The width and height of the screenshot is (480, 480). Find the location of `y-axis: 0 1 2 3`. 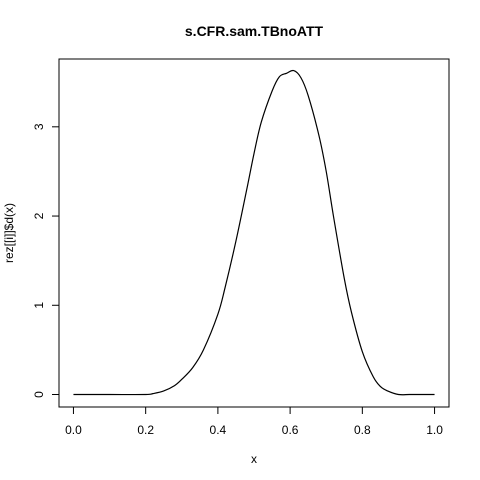

y-axis: 0 1 2 3 is located at coordinates (46, 260).